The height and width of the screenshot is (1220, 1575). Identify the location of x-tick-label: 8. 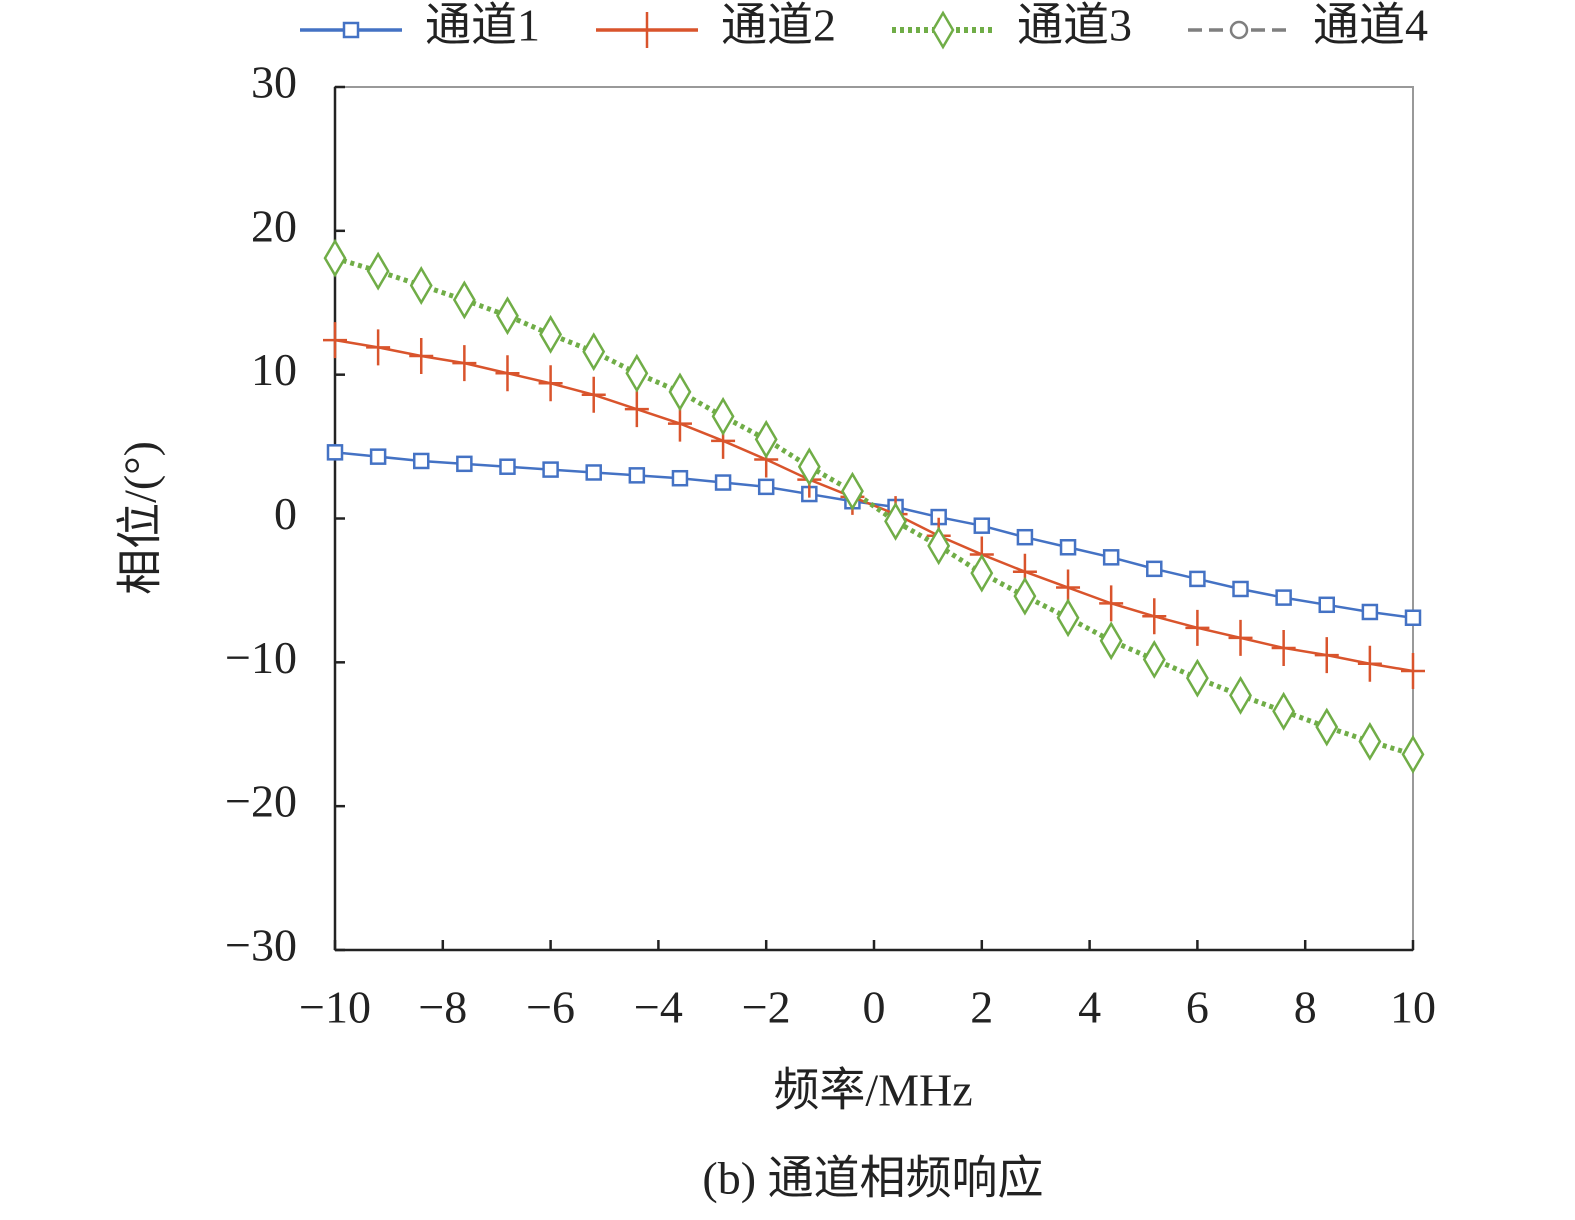
(1305, 1007).